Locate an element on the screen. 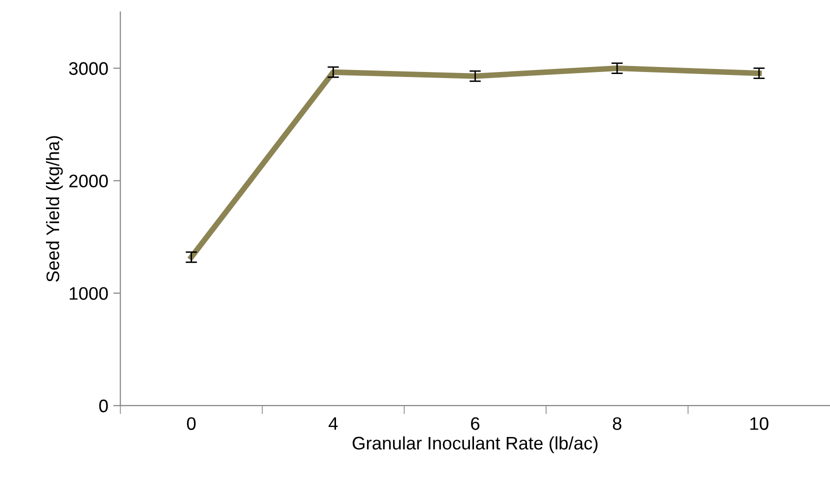 The height and width of the screenshot is (480, 830). y-tick-label: 0 is located at coordinates (103, 406).